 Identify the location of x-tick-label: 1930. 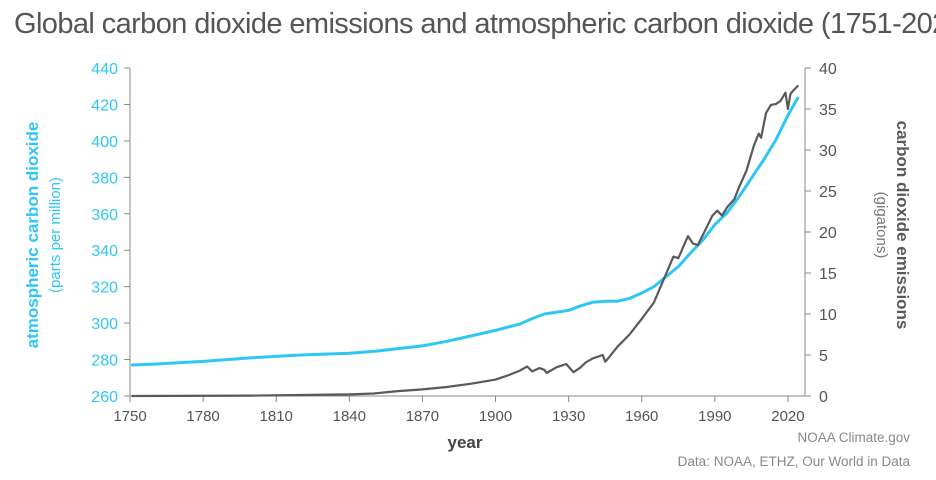
(568, 416).